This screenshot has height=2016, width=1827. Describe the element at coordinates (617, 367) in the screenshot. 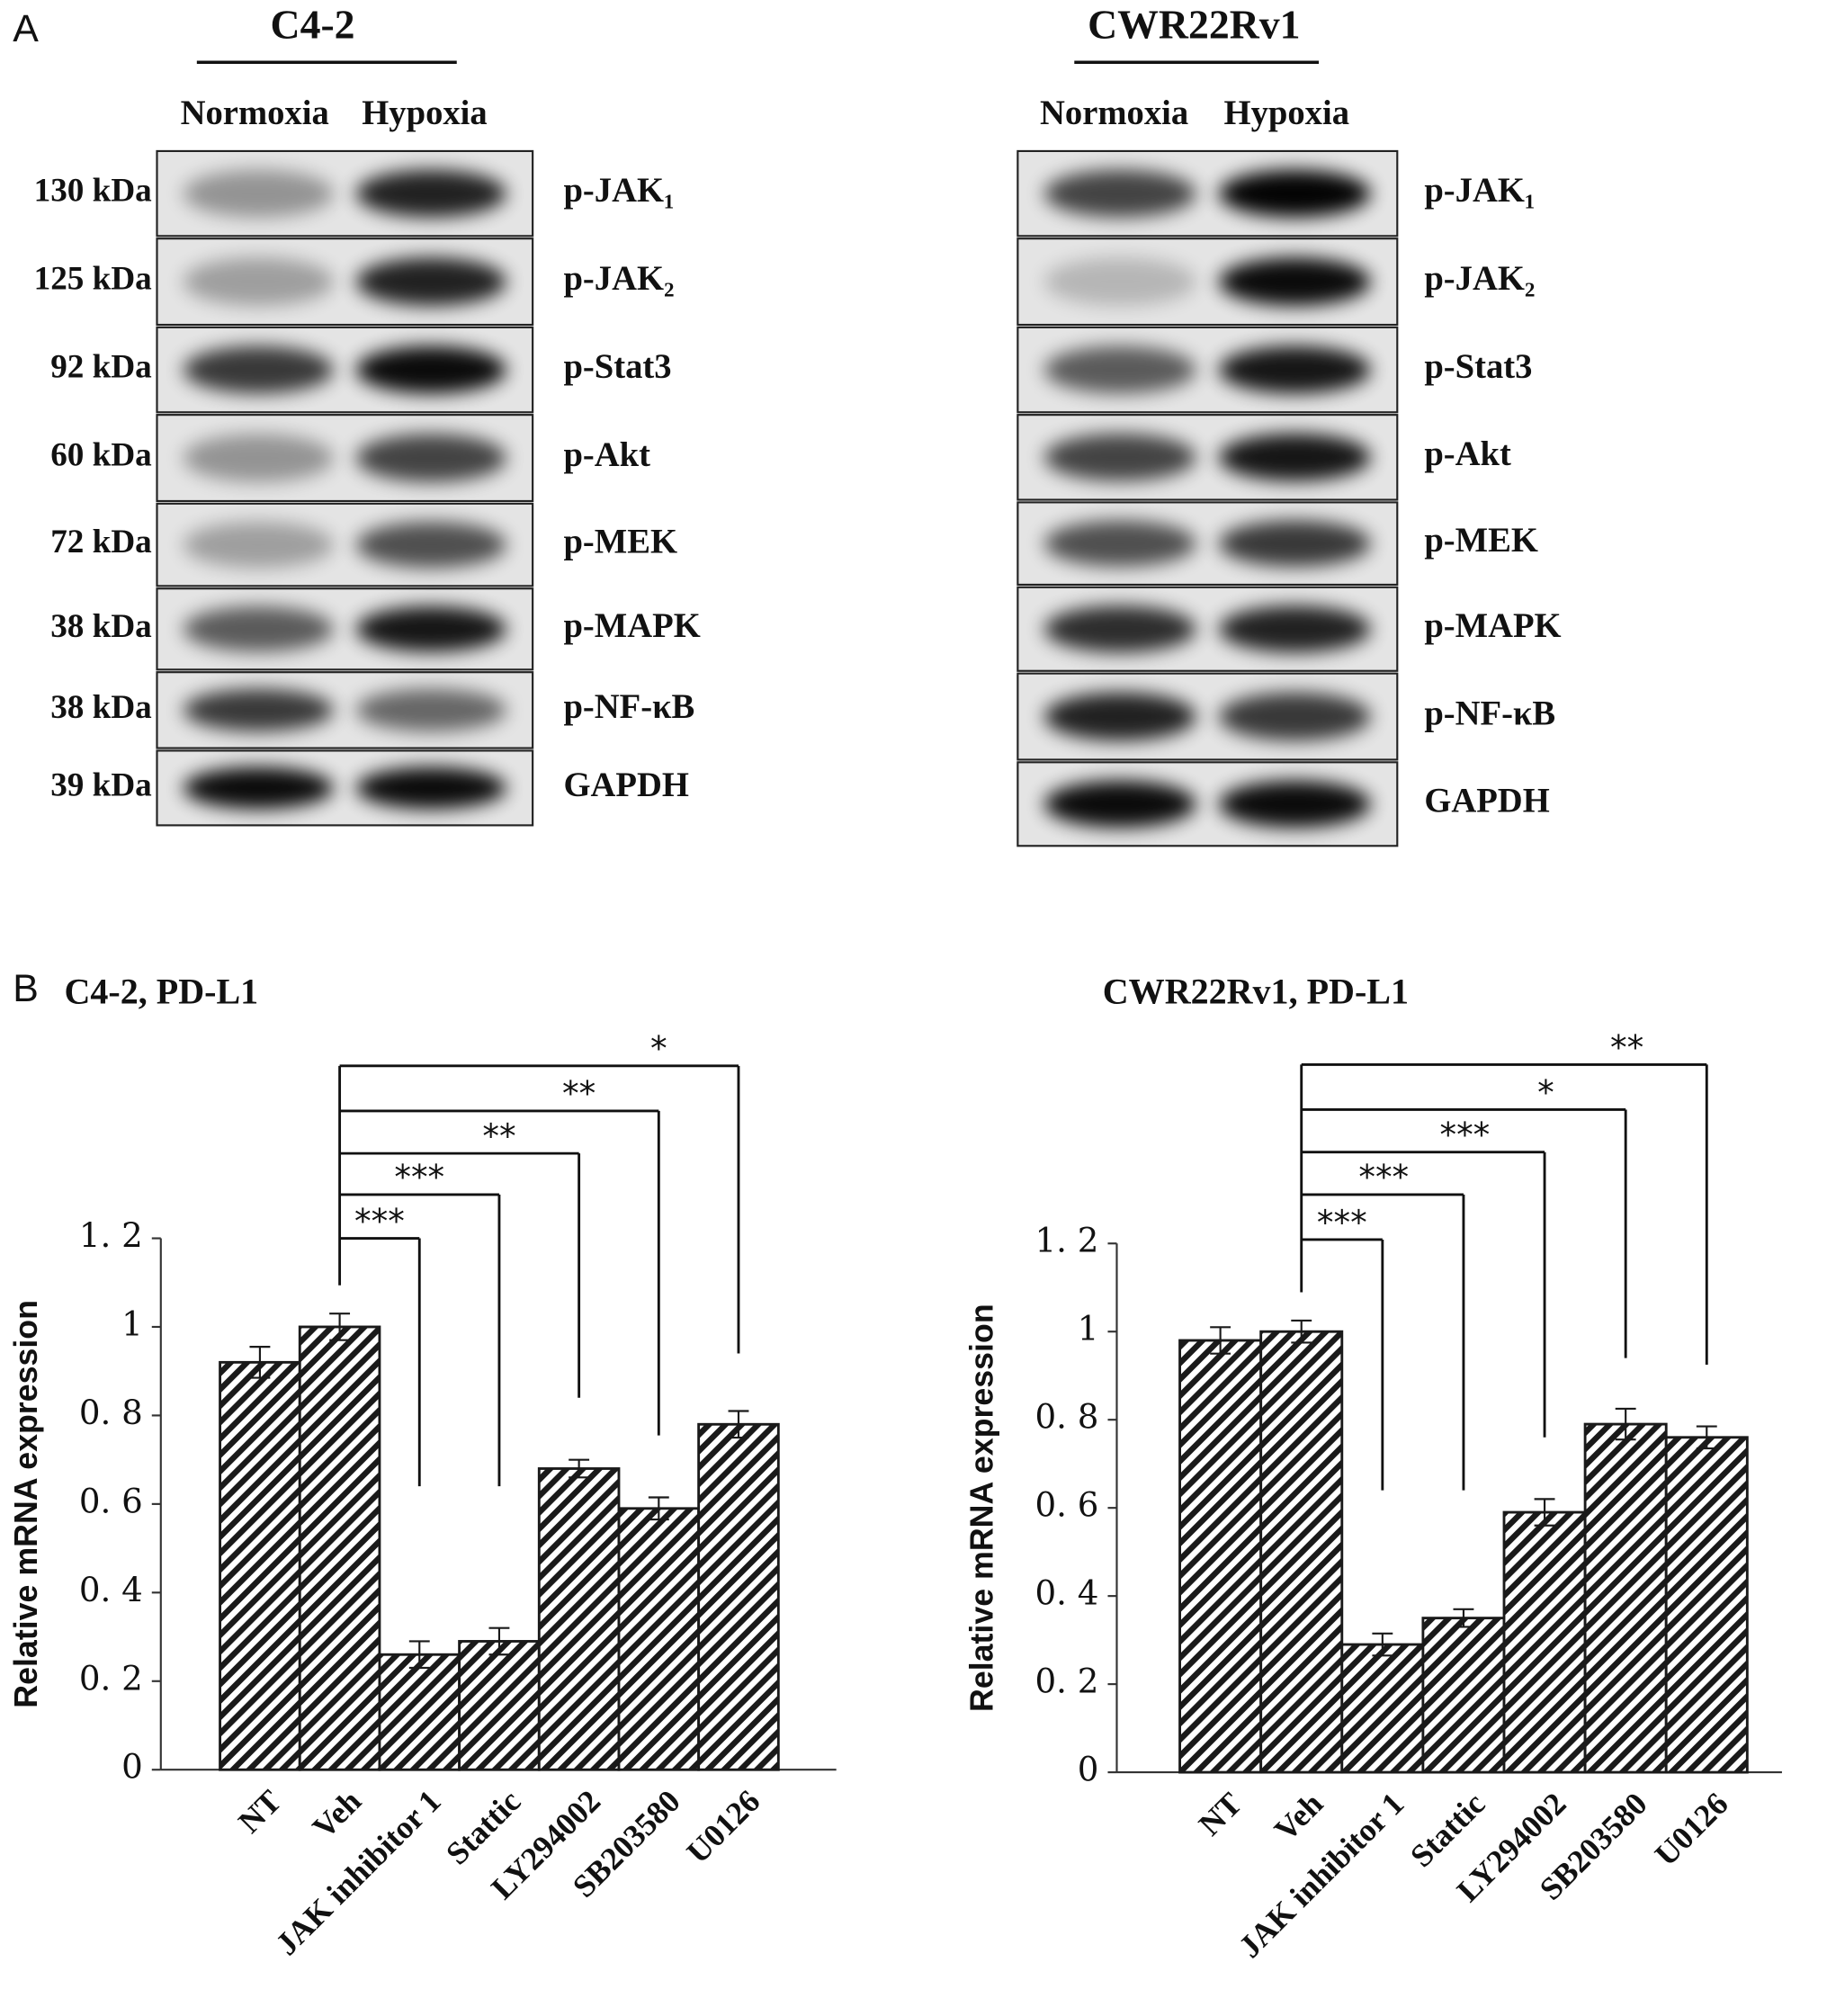

I see `protein-label: p-Stat3` at that location.